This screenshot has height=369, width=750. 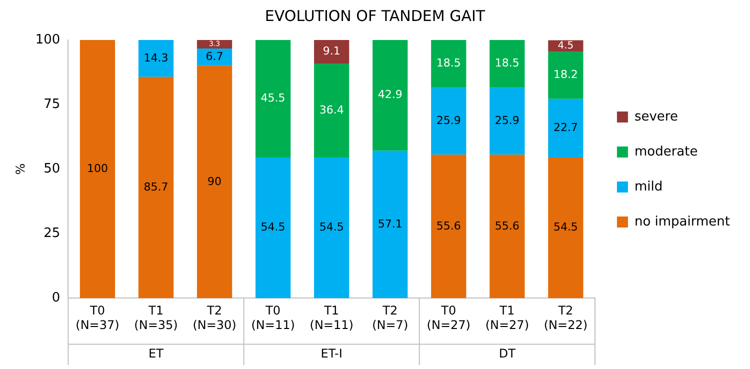 What do you see at coordinates (666, 152) in the screenshot?
I see `legend-label: moderate` at bounding box center [666, 152].